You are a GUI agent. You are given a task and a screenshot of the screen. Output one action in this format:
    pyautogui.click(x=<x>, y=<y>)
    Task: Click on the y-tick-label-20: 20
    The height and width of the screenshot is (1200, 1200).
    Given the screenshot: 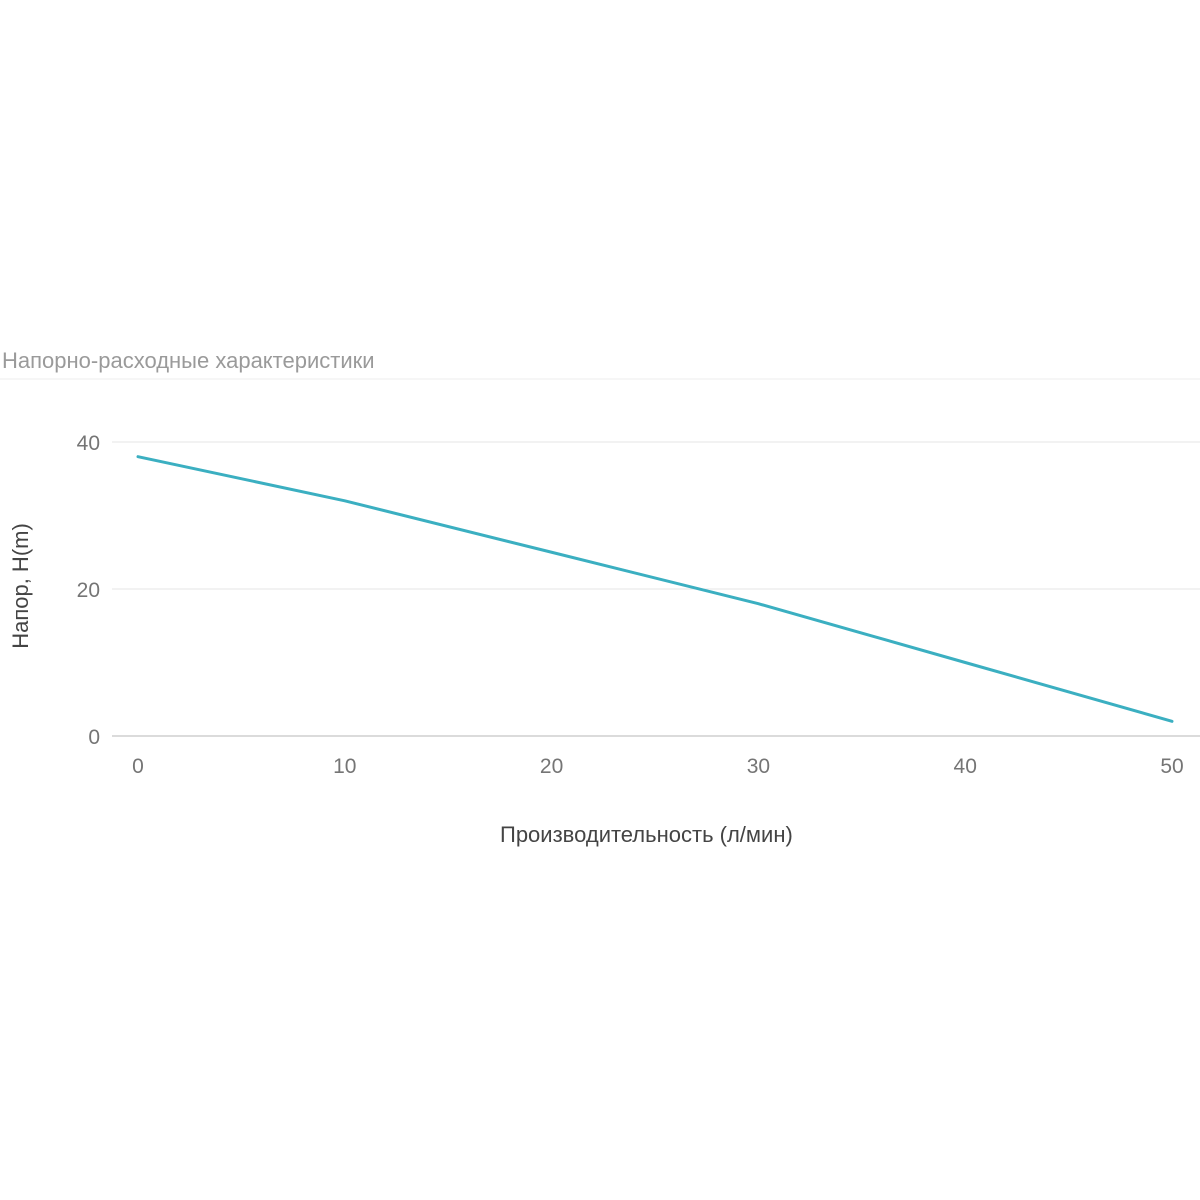 What is the action you would take?
    pyautogui.click(x=88, y=590)
    